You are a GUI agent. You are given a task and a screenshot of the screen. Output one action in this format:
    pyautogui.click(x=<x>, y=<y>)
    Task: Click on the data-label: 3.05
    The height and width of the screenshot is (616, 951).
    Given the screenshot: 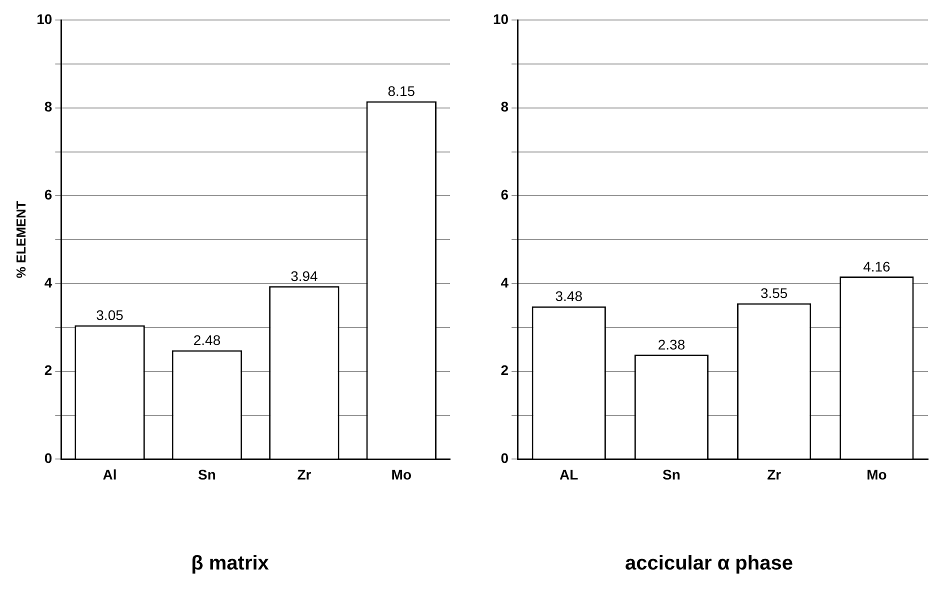 What is the action you would take?
    pyautogui.click(x=110, y=315)
    